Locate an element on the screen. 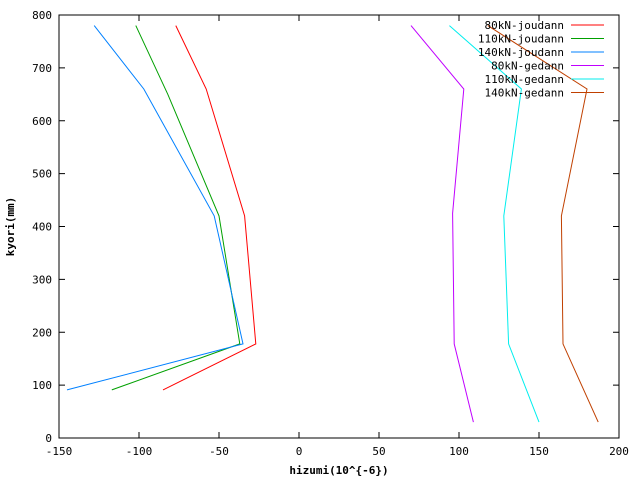 The width and height of the screenshot is (640, 480). y-axis-label: kyori(mm) is located at coordinates (10, 227).